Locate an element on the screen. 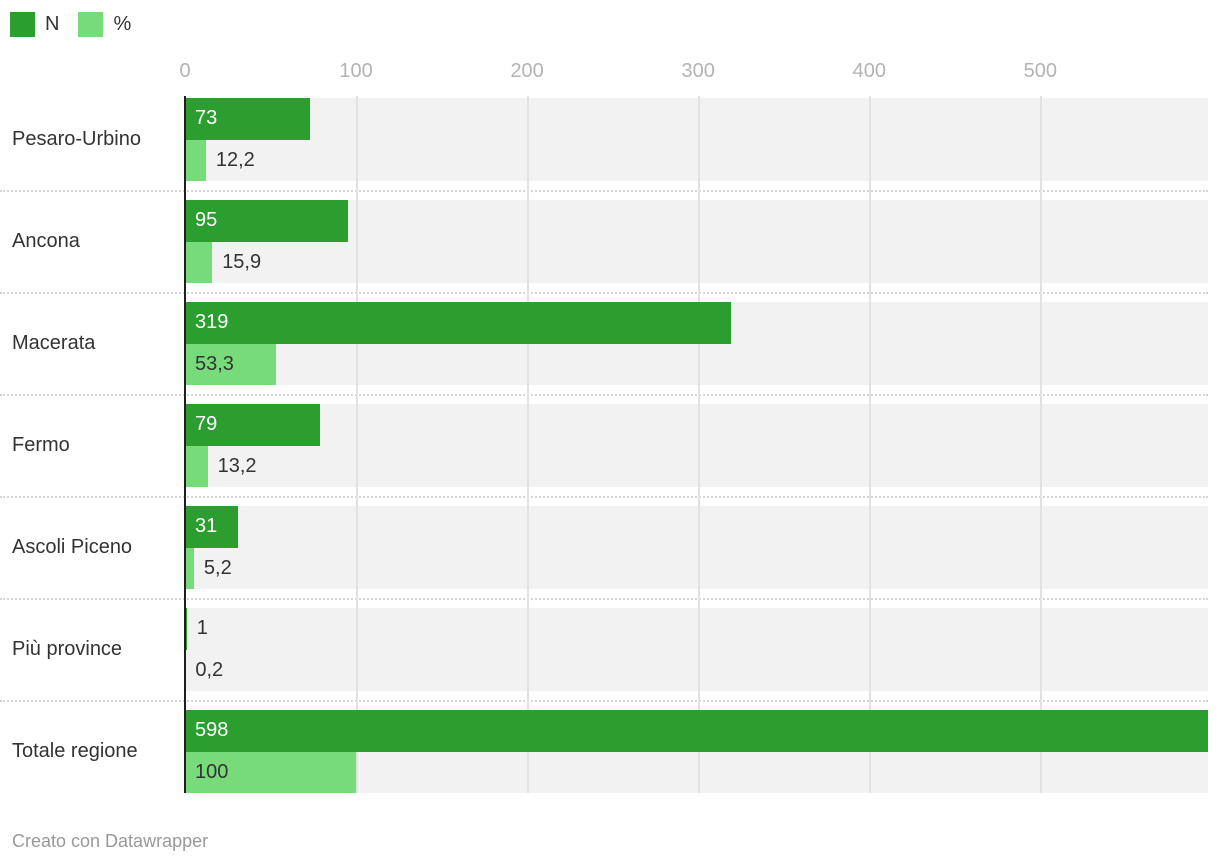 The height and width of the screenshot is (866, 1220). value-label-n: 319 is located at coordinates (212, 322).